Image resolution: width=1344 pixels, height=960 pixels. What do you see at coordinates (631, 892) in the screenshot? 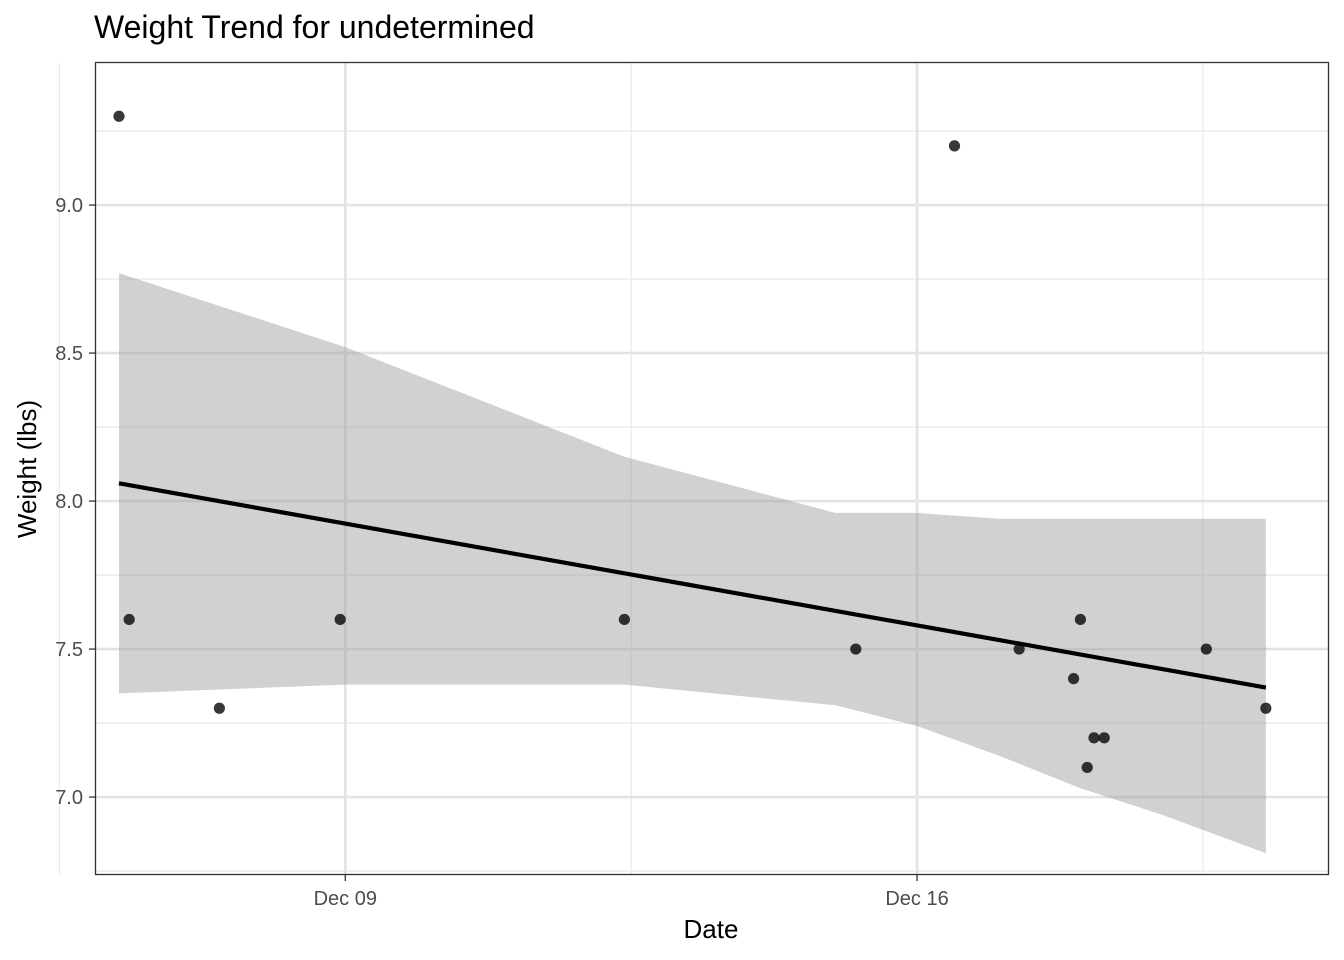
I see `x-axis: Dec 09 Dec 16` at bounding box center [631, 892].